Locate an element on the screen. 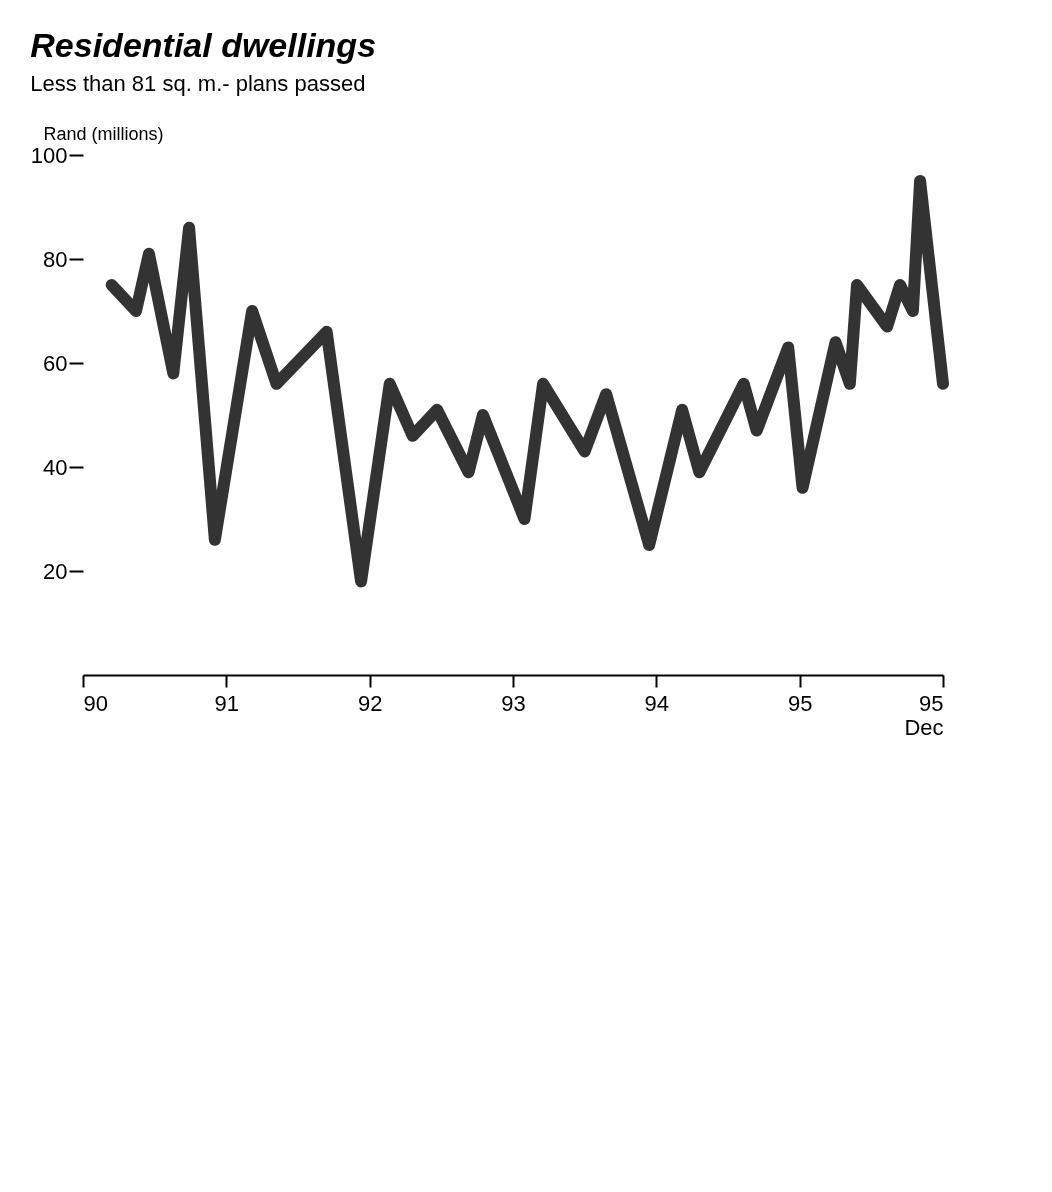 This screenshot has width=1052, height=1192. y-tick-label: 60 is located at coordinates (55, 363).